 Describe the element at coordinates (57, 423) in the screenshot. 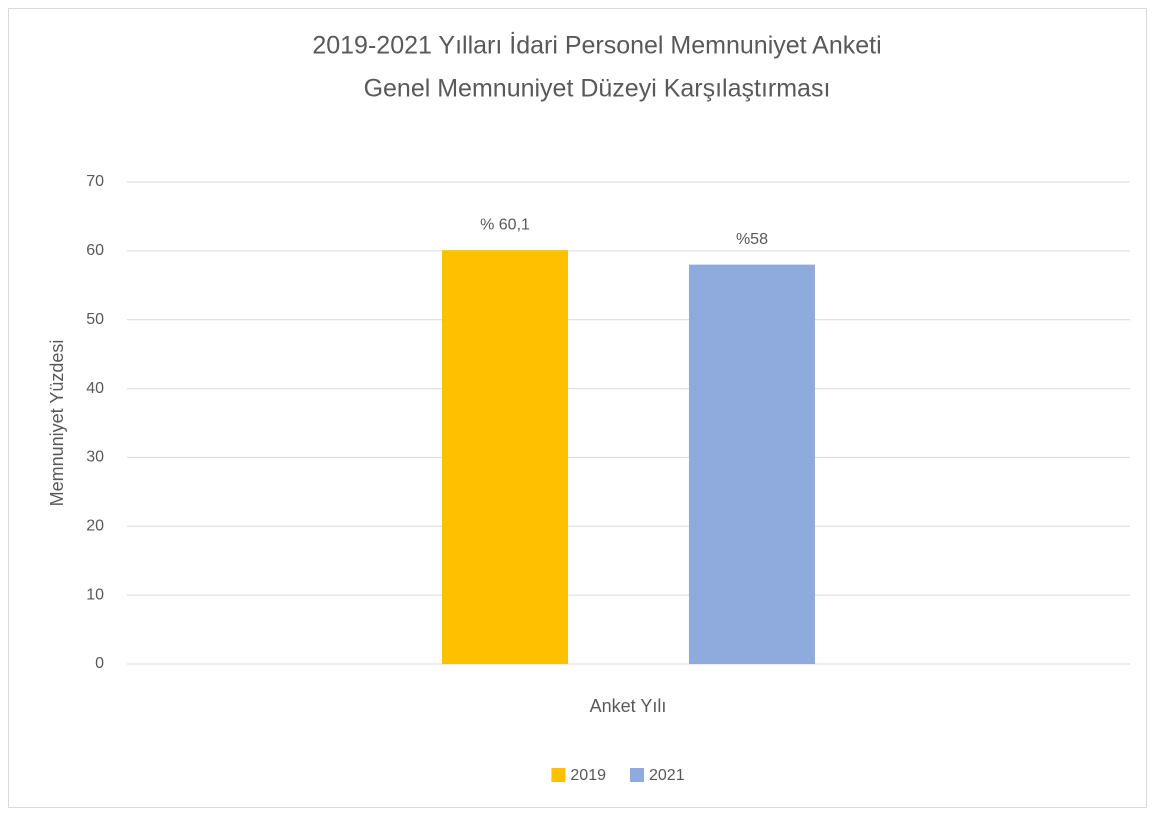

I see `y-axis-label: Memnuniyet Yüzdesi` at that location.